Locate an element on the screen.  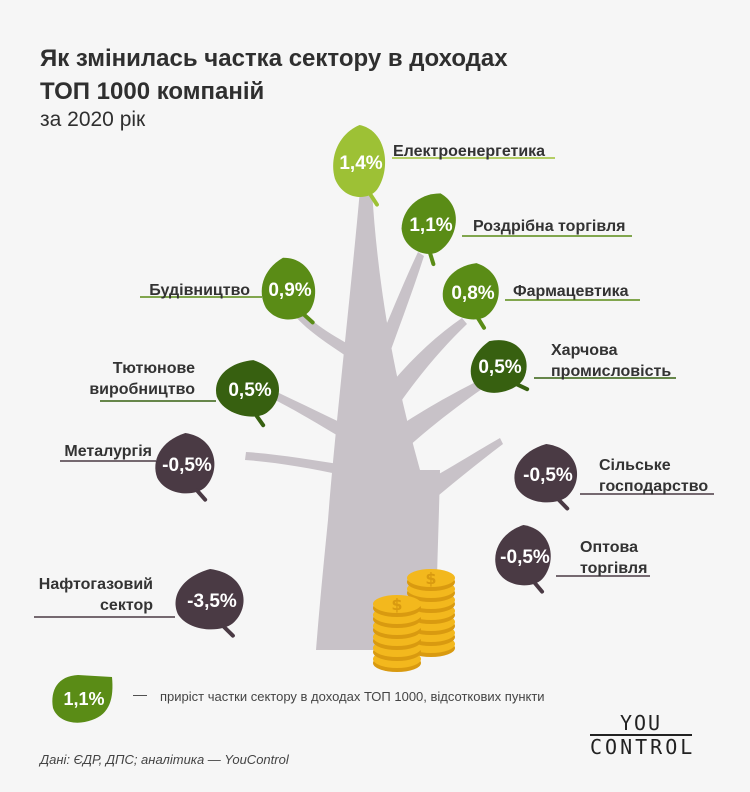
leaf-value-label: 1,4% is located at coordinates (360, 163).